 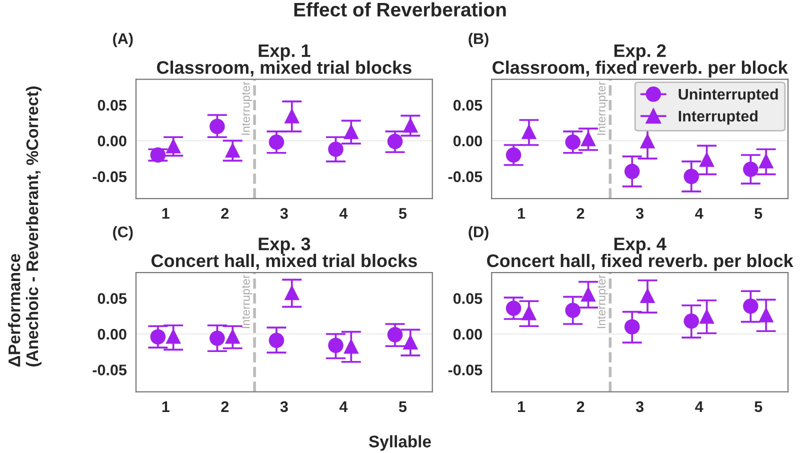 What do you see at coordinates (640, 262) in the screenshot?
I see `chart-subtitle: Concert hall, fixed reverb. per block` at bounding box center [640, 262].